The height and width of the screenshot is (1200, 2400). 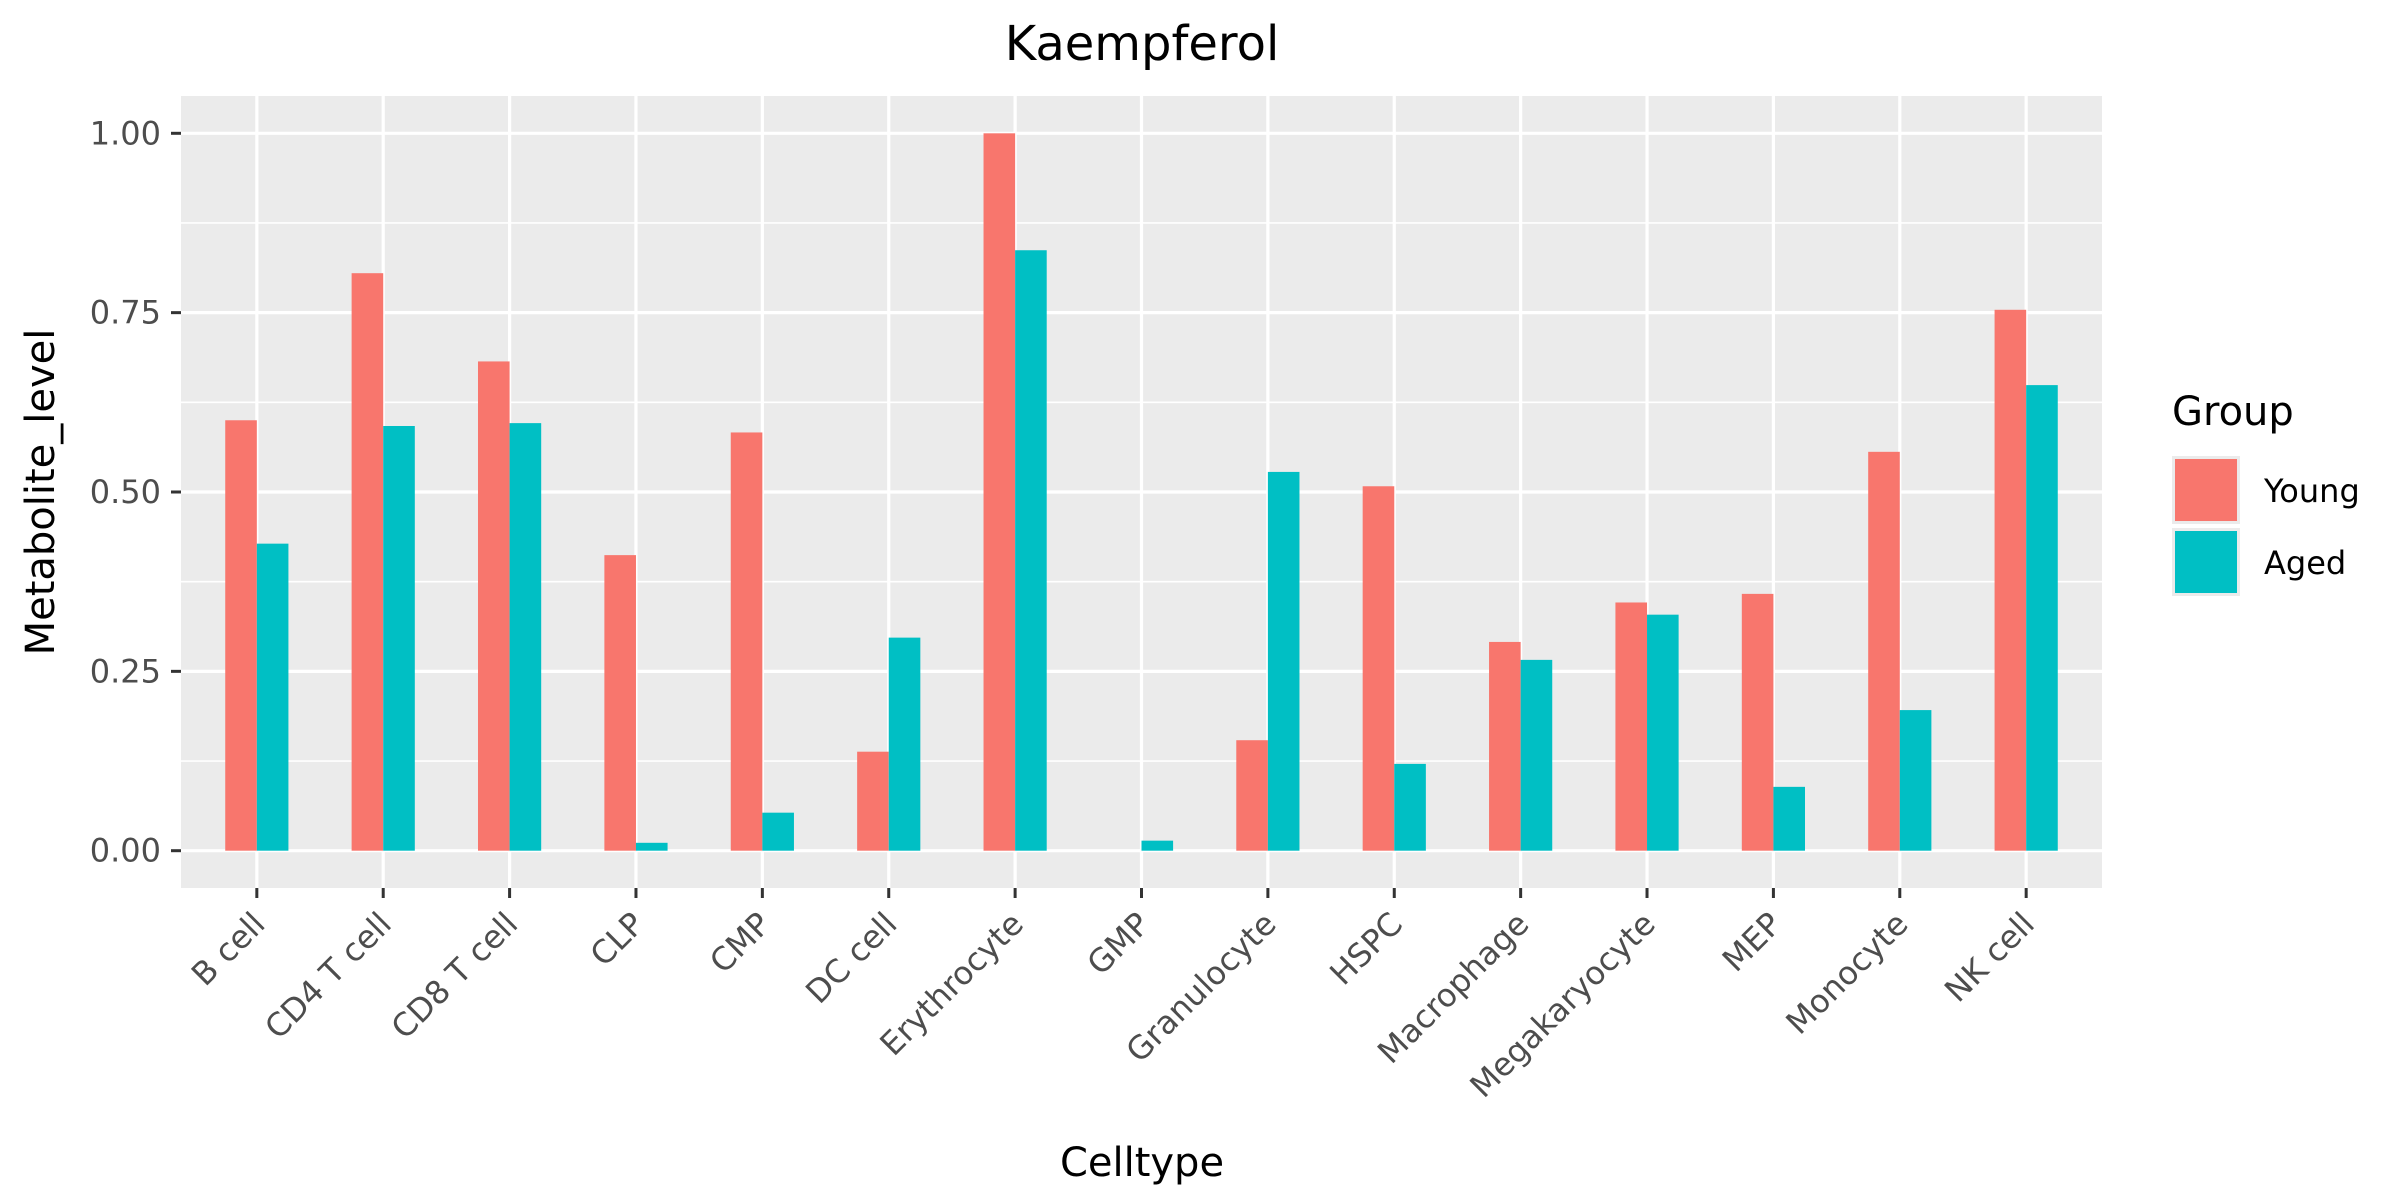 What do you see at coordinates (1142, 1163) in the screenshot?
I see `x-axis-title: Celltype` at bounding box center [1142, 1163].